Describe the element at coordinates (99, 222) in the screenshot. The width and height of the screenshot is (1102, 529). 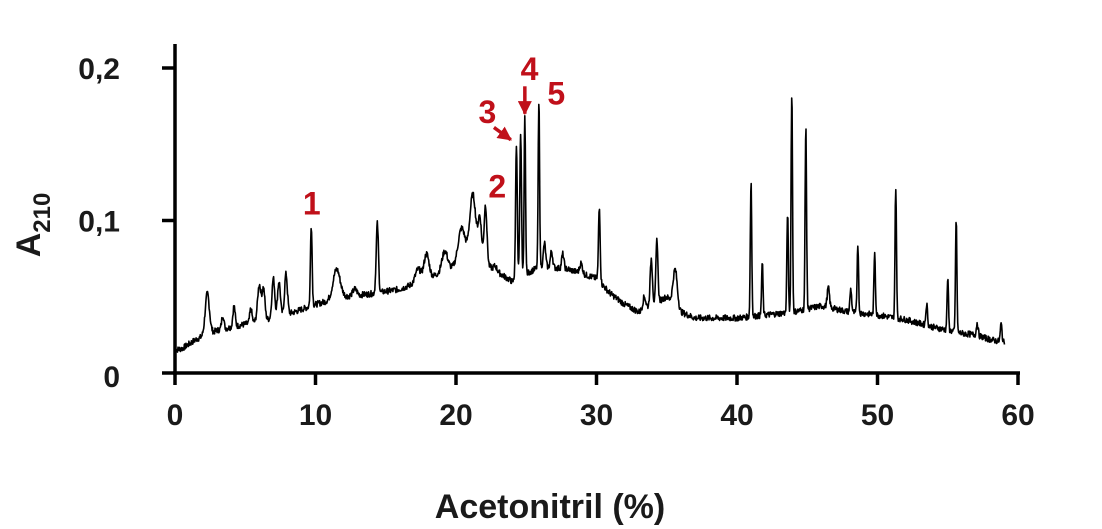
I see `y-tick-label: 0,1` at that location.